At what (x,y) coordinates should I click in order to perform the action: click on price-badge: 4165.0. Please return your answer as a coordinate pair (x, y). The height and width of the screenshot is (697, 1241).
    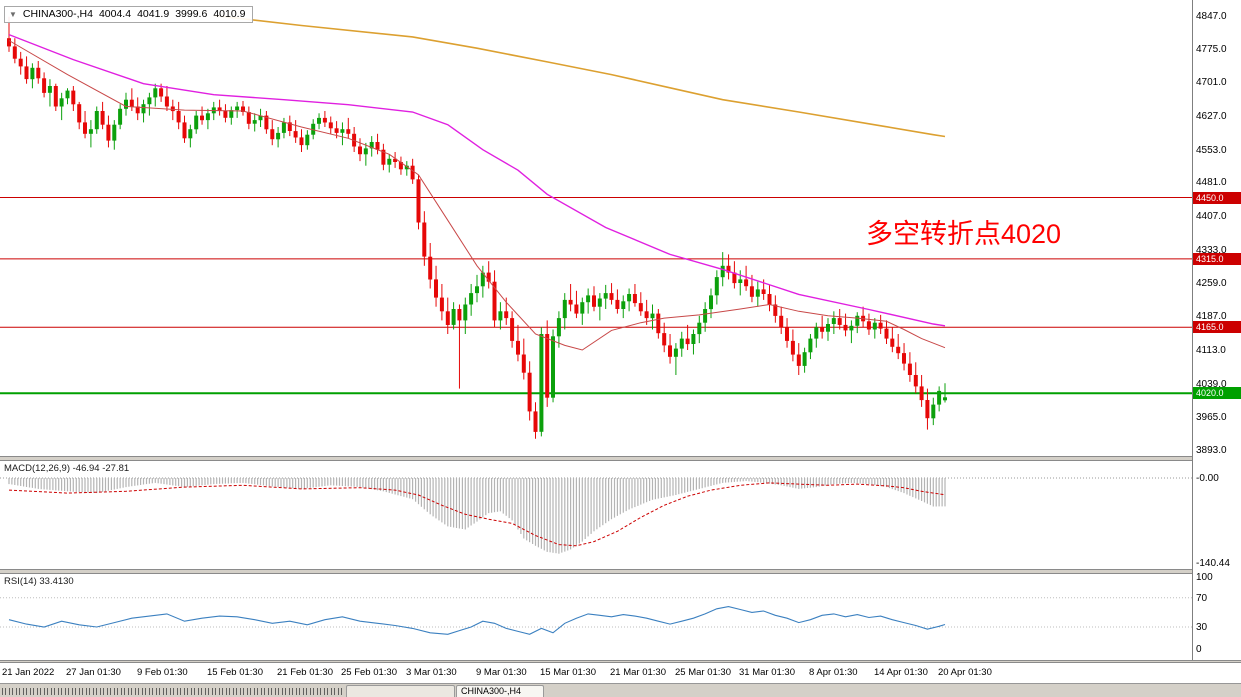
    Looking at the image, I should click on (1217, 327).